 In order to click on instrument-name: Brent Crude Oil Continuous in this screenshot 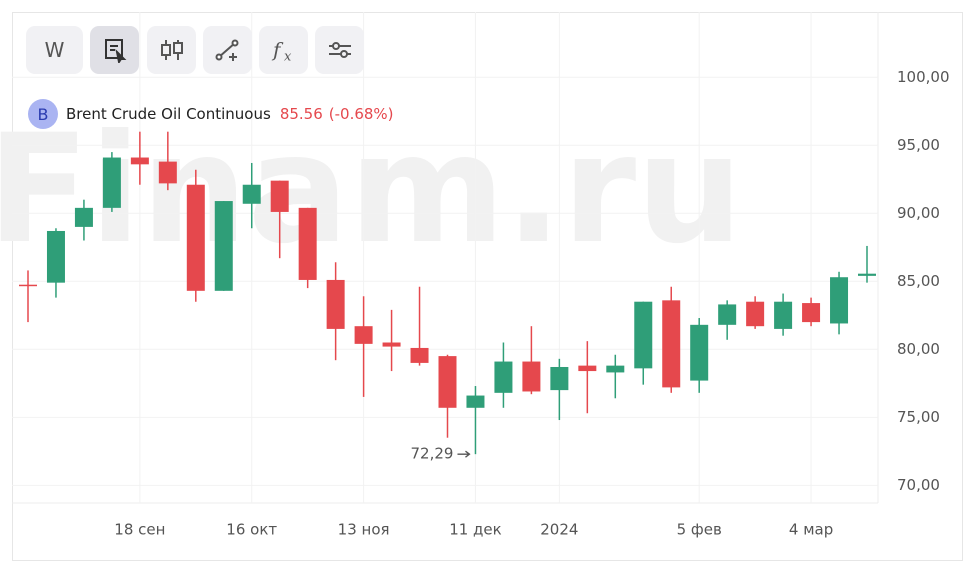, I will do `click(168, 114)`.